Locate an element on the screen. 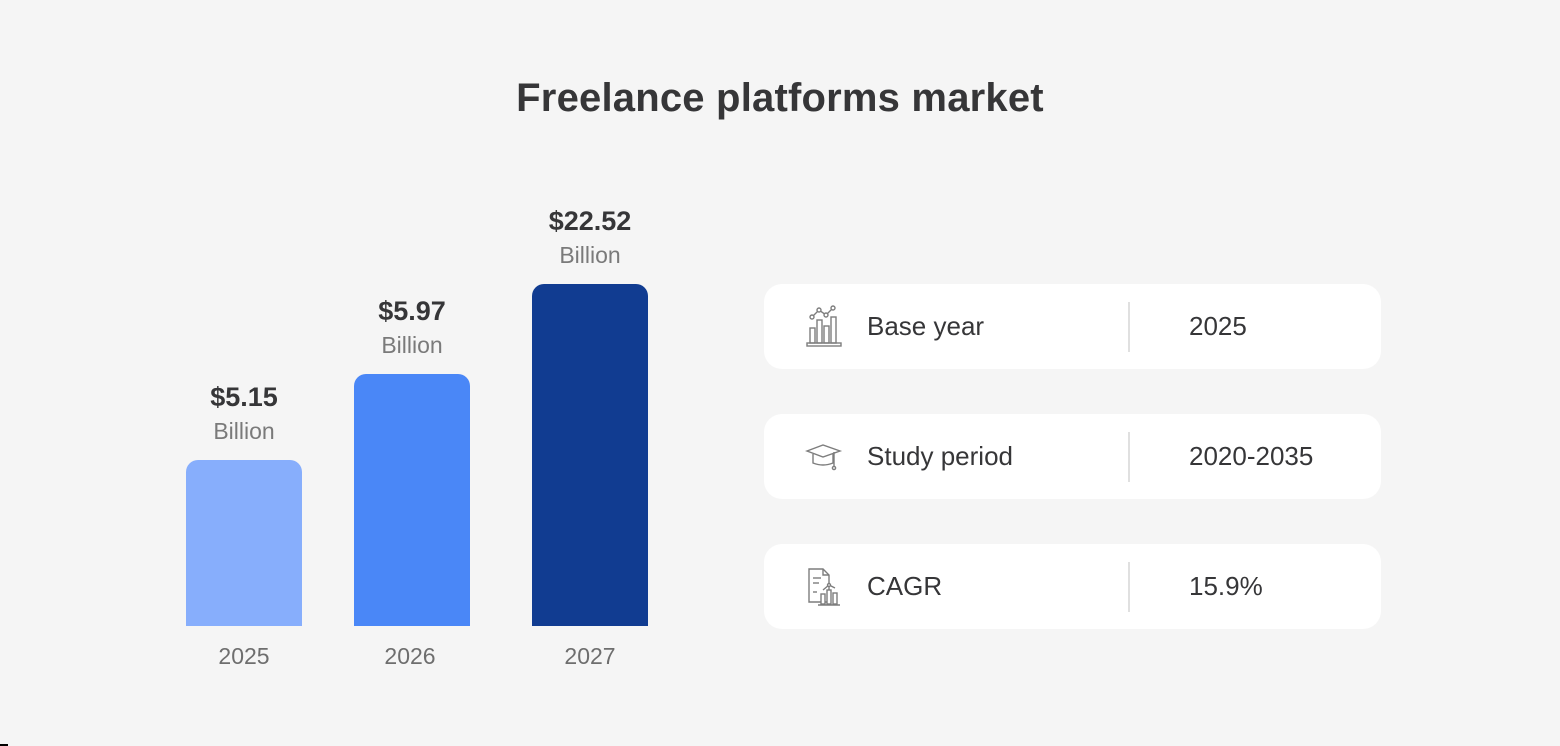 The height and width of the screenshot is (746, 1560). chart-title: Freelance platforms market is located at coordinates (780, 98).